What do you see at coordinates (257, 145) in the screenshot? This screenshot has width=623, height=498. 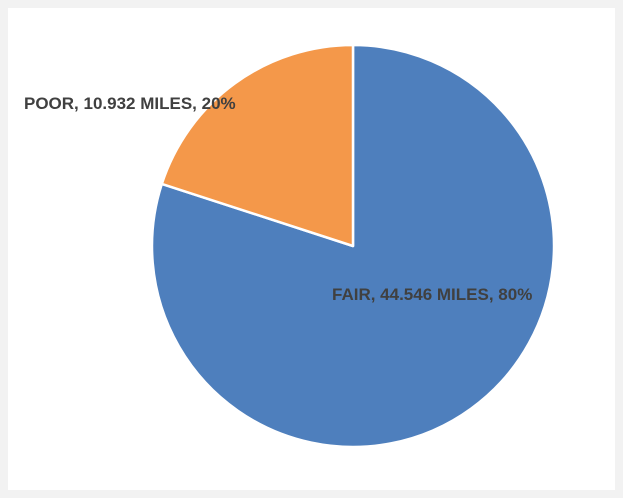 I see `pie-slice-poor` at bounding box center [257, 145].